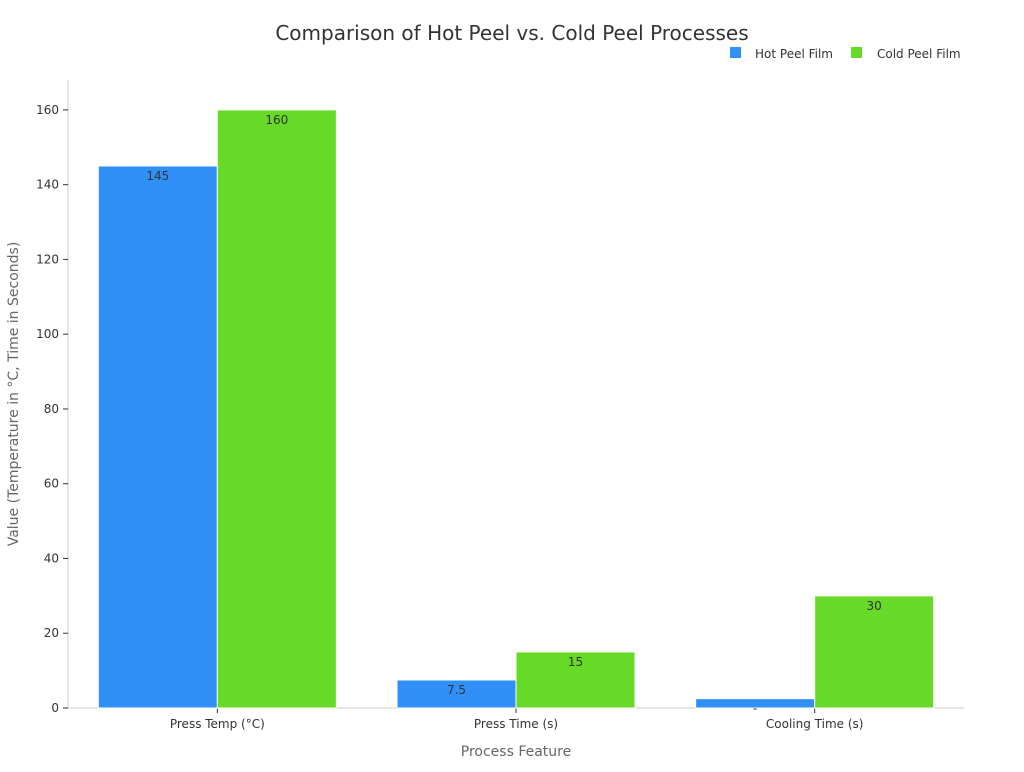  Describe the element at coordinates (51, 558) in the screenshot. I see `y-tick-label: 40` at that location.